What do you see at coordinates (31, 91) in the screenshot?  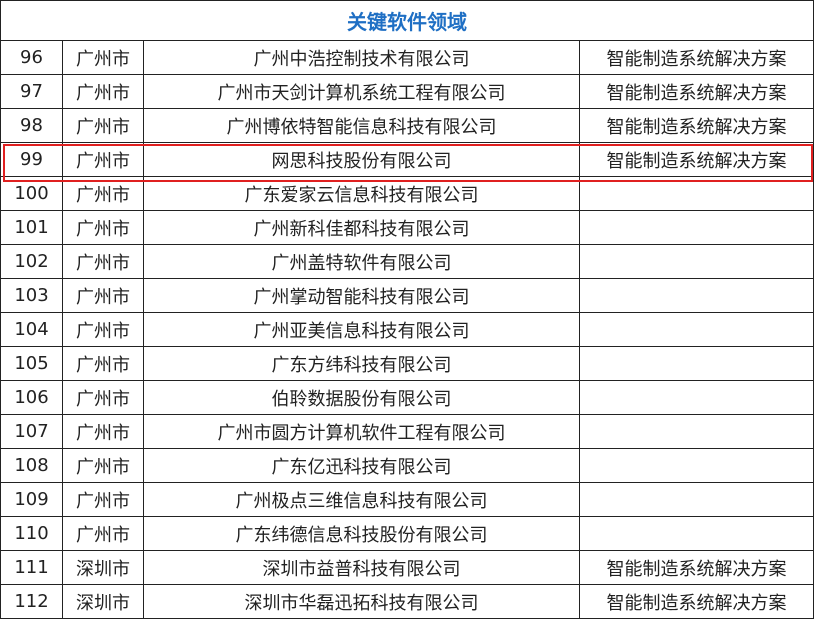 I see `row-number: 97` at bounding box center [31, 91].